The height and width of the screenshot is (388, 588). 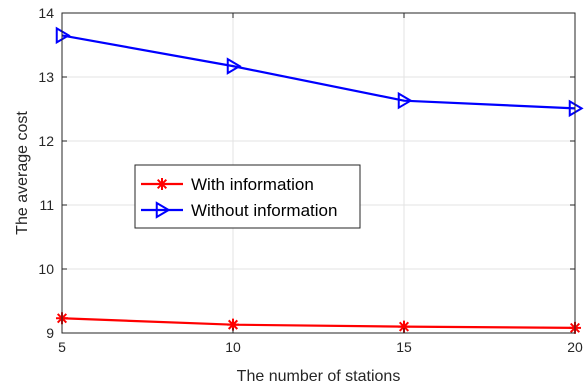 I want to click on legend-entry-2: Without information, so click(x=239, y=210).